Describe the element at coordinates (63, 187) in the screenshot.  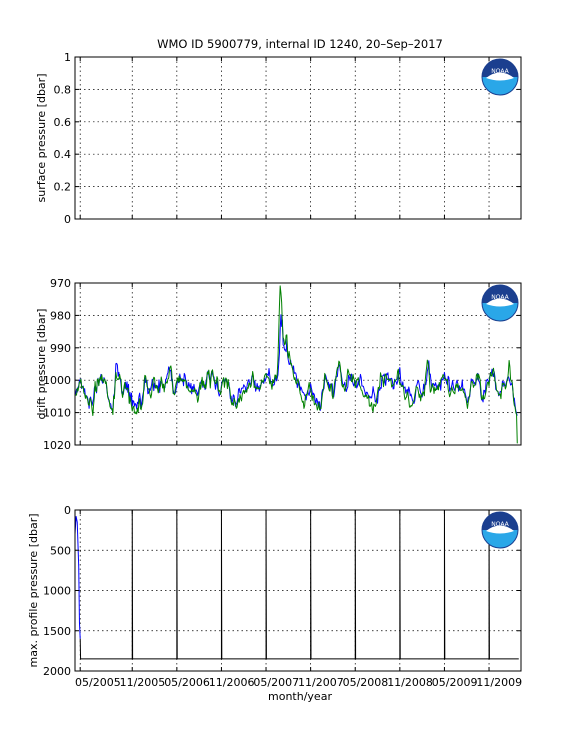
I see `y-tick-label: 0.2` at that location.